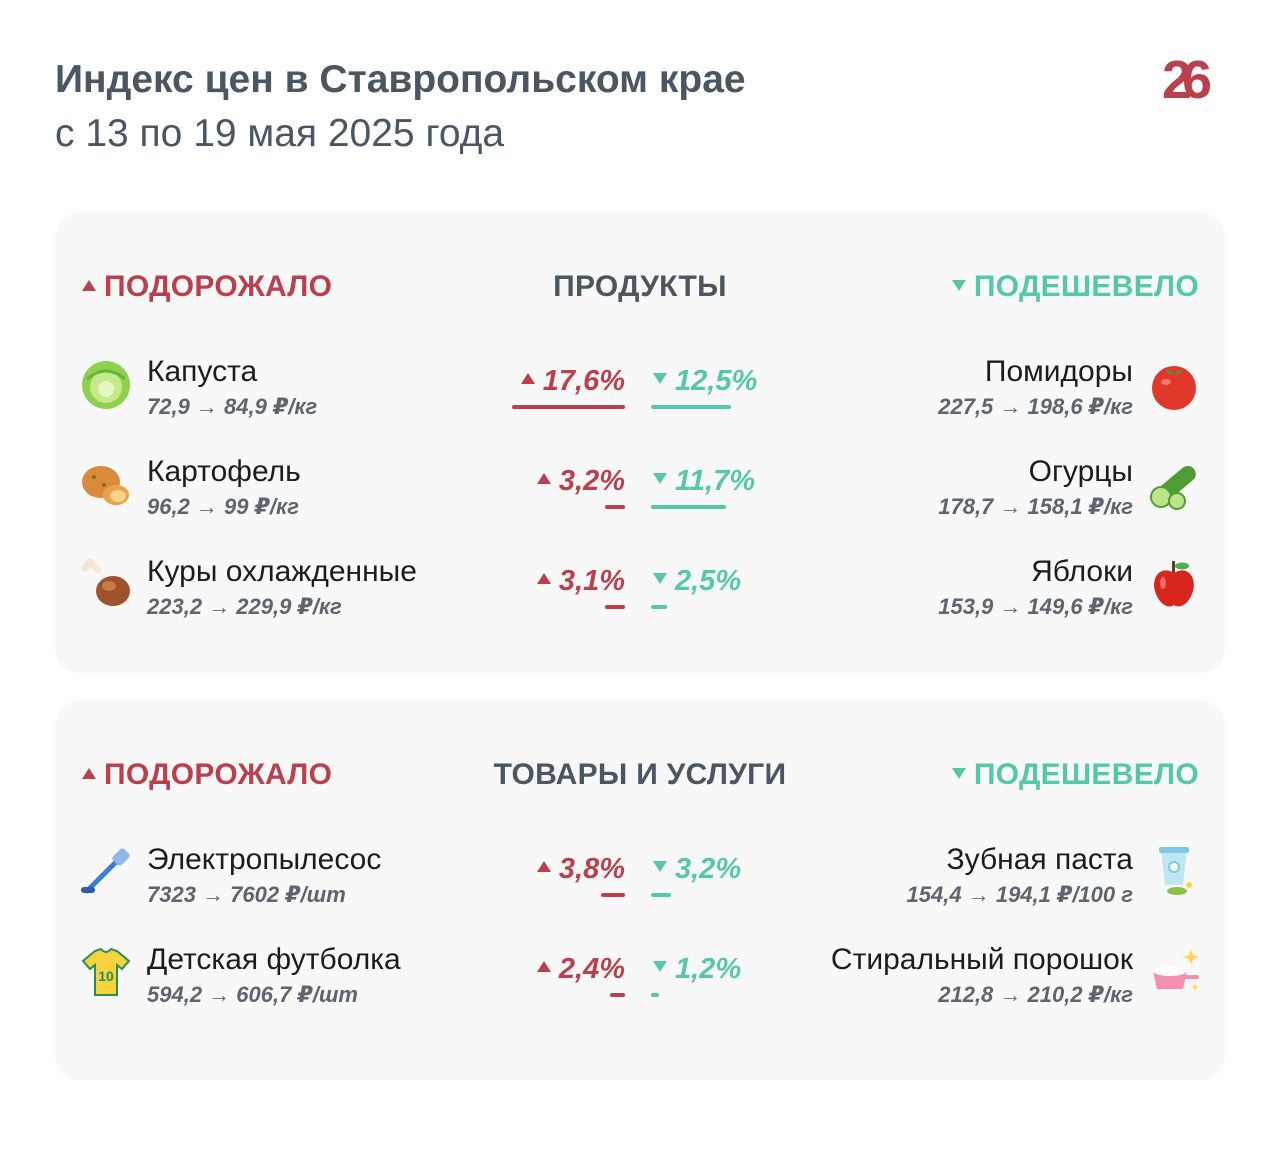 Image resolution: width=1280 pixels, height=1173 pixels. I want to click on products-down-header: ПОДЕШЕВЕЛО, so click(1075, 287).